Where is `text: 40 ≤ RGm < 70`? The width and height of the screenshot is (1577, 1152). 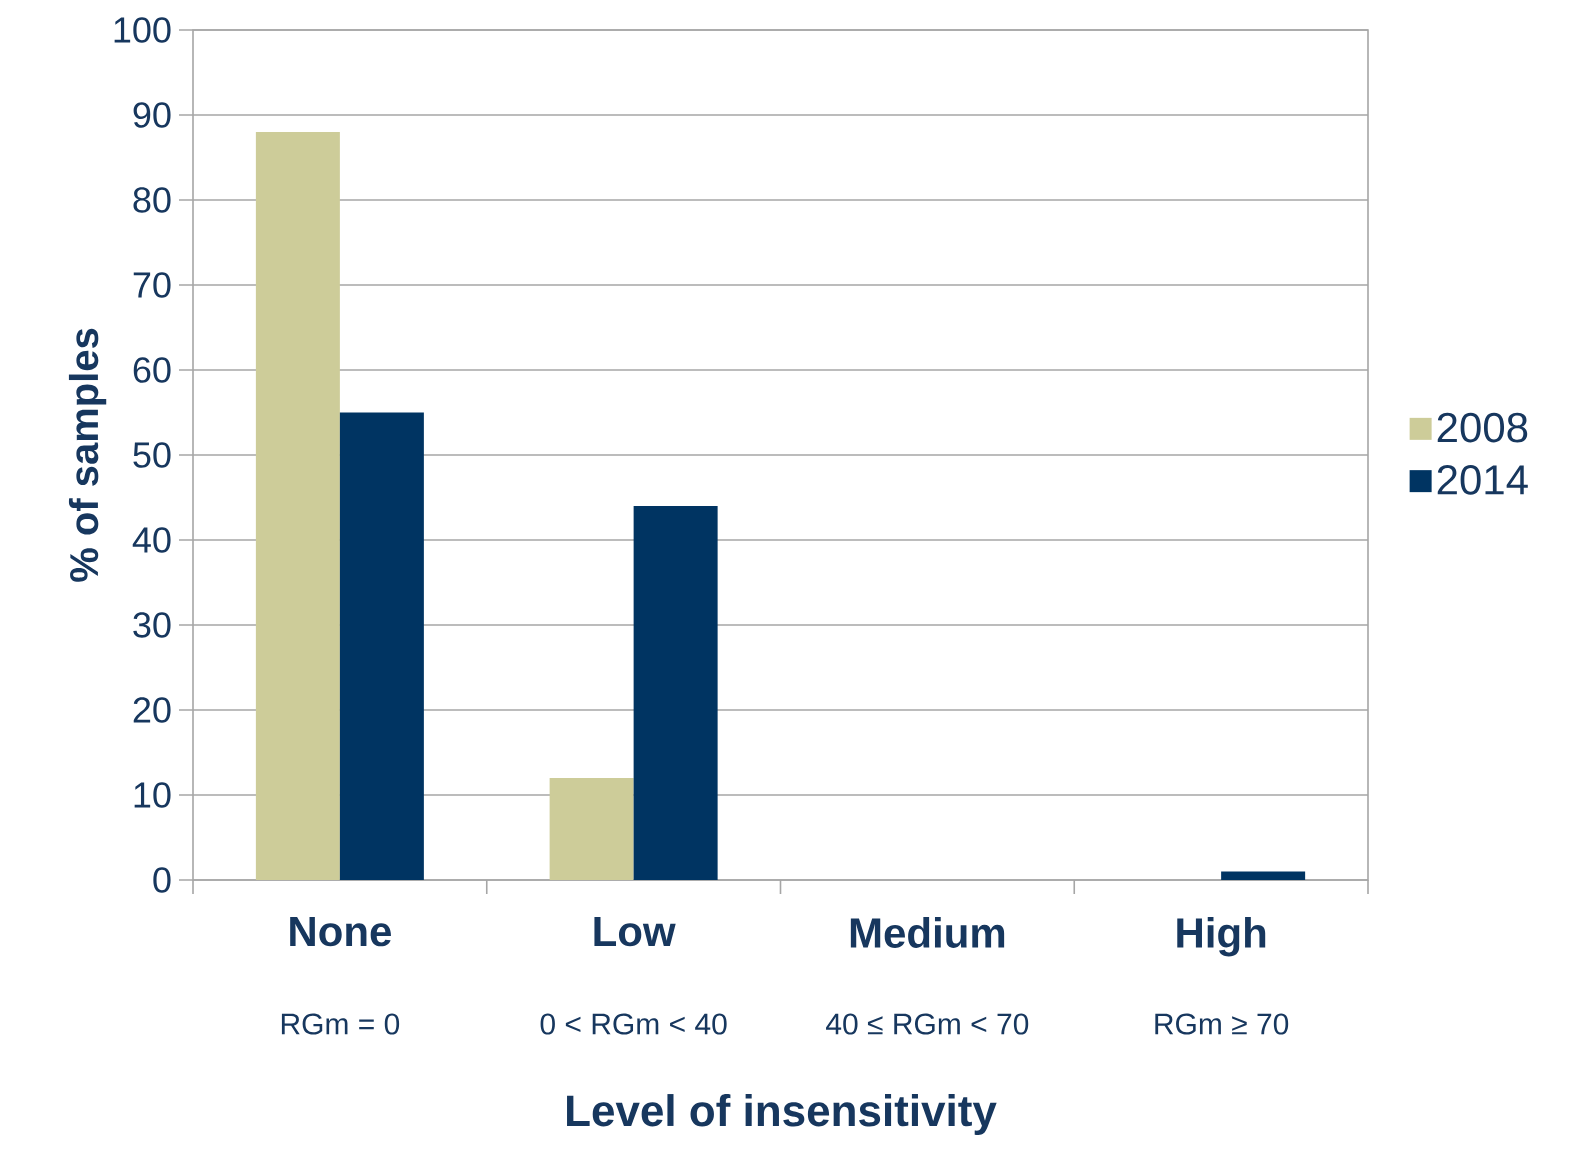
text: 40 ≤ RGm < 70 is located at coordinates (927, 1024).